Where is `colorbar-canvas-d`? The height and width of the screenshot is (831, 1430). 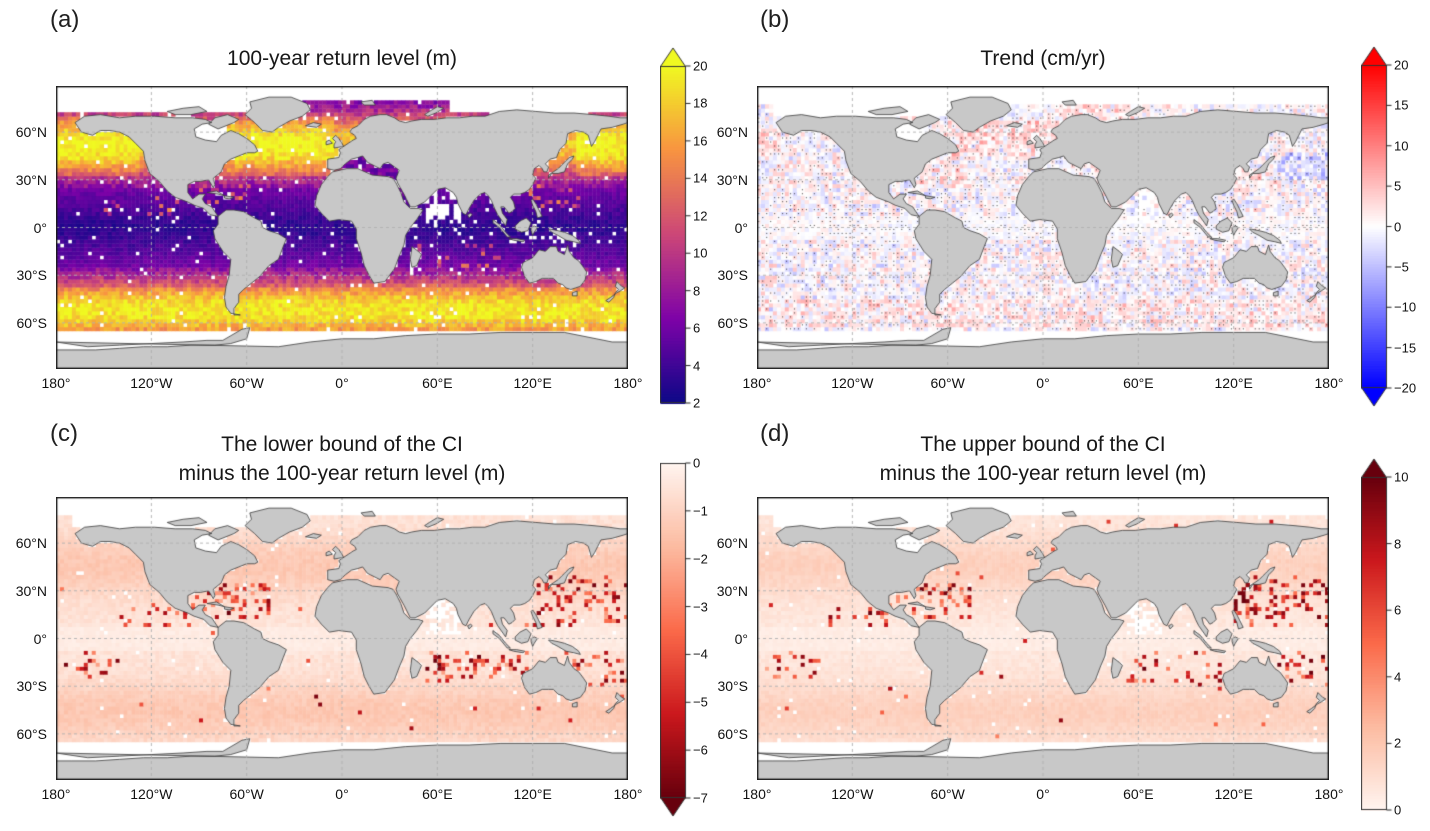
colorbar-canvas-d is located at coordinates (1385, 643).